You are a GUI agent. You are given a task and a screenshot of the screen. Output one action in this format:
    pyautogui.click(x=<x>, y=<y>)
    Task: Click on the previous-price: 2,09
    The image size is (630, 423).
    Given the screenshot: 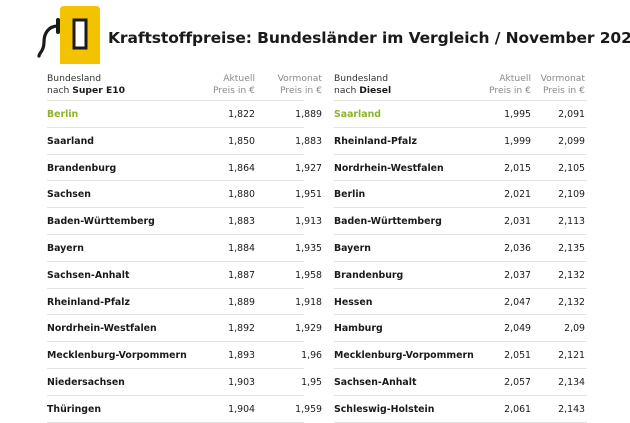 What is the action you would take?
    pyautogui.click(x=574, y=329)
    